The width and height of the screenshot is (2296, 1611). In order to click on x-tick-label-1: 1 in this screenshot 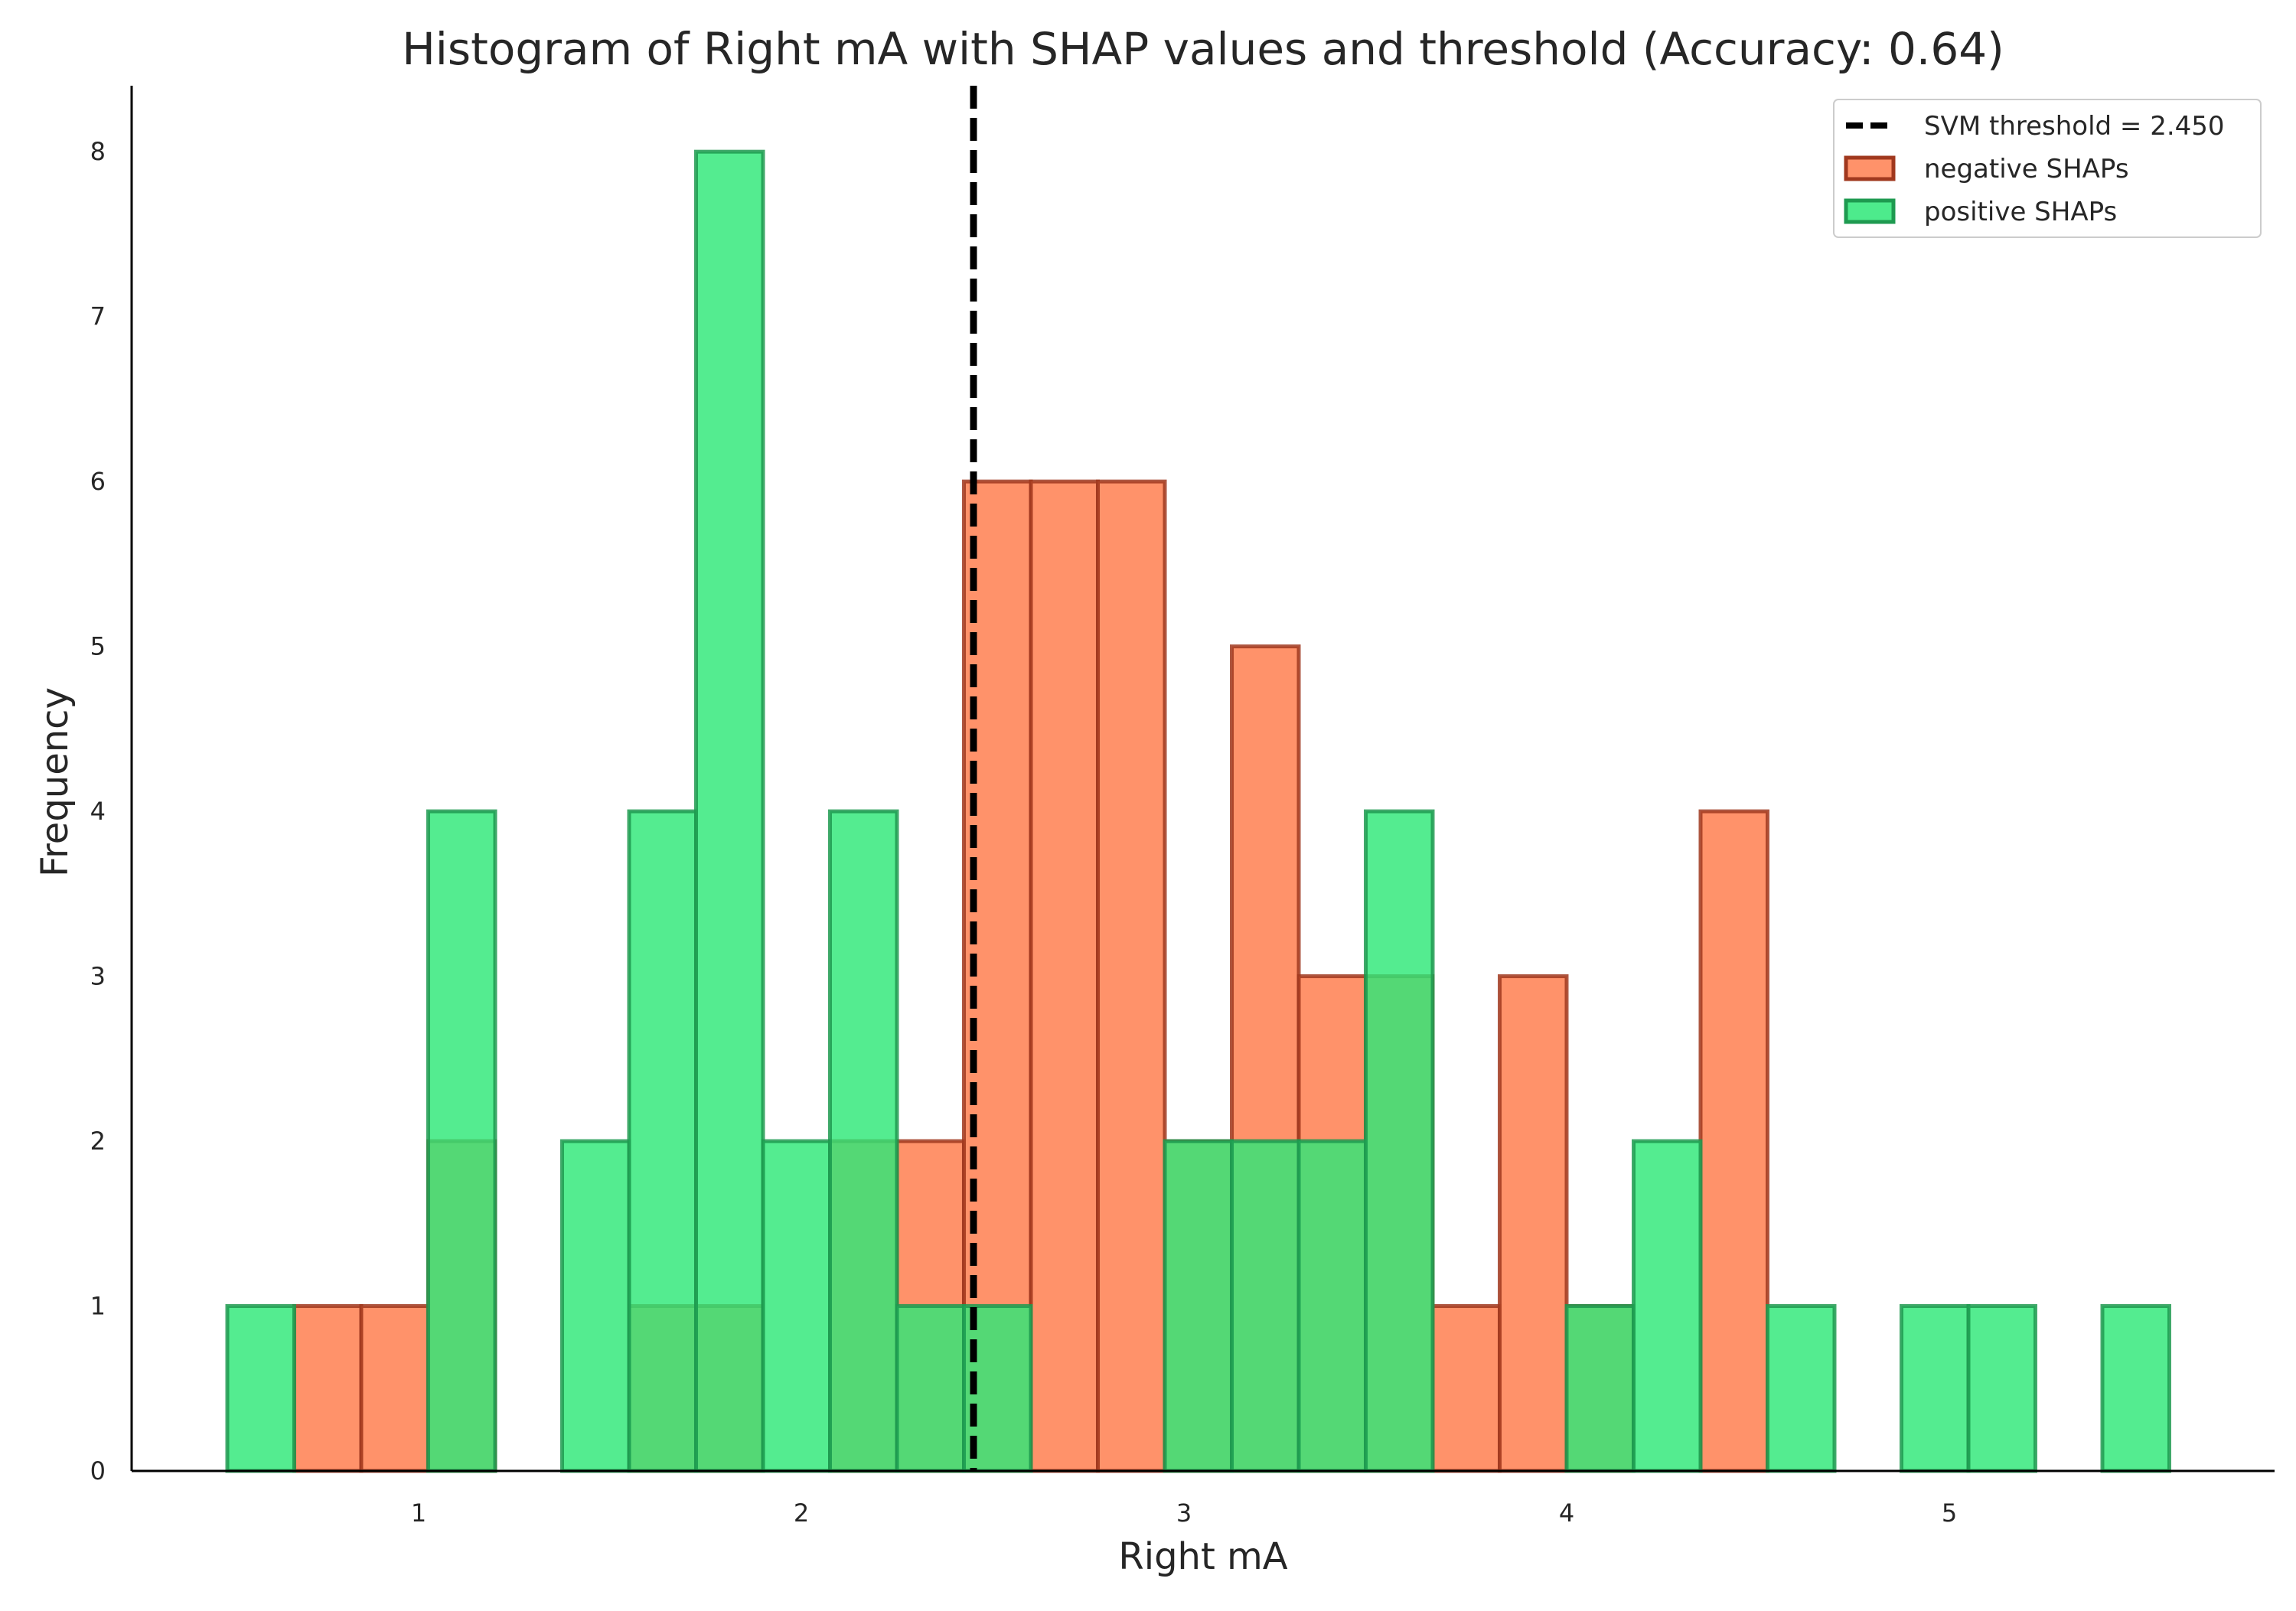, I will do `click(418, 1513)`.